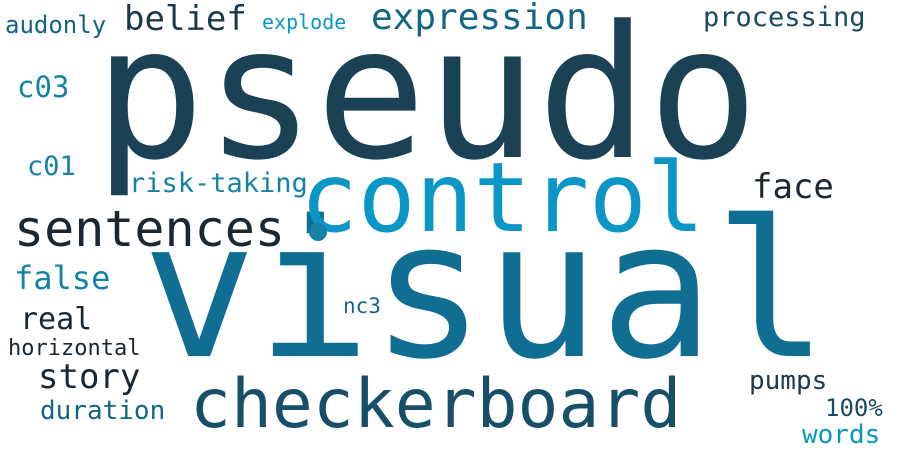 The height and width of the screenshot is (450, 900). Describe the element at coordinates (185, 19) in the screenshot. I see `word-belief: belief` at that location.